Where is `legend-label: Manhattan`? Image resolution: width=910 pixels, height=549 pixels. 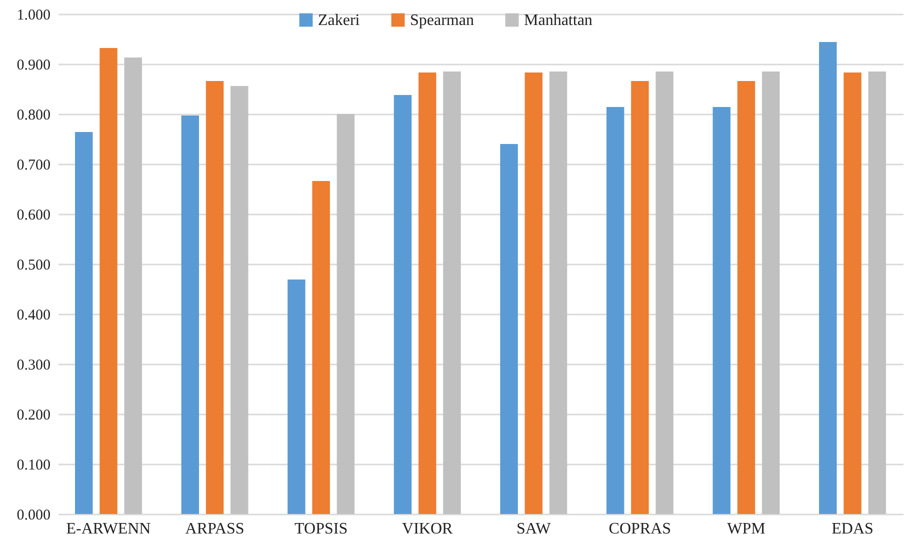
legend-label: Manhattan is located at coordinates (558, 20).